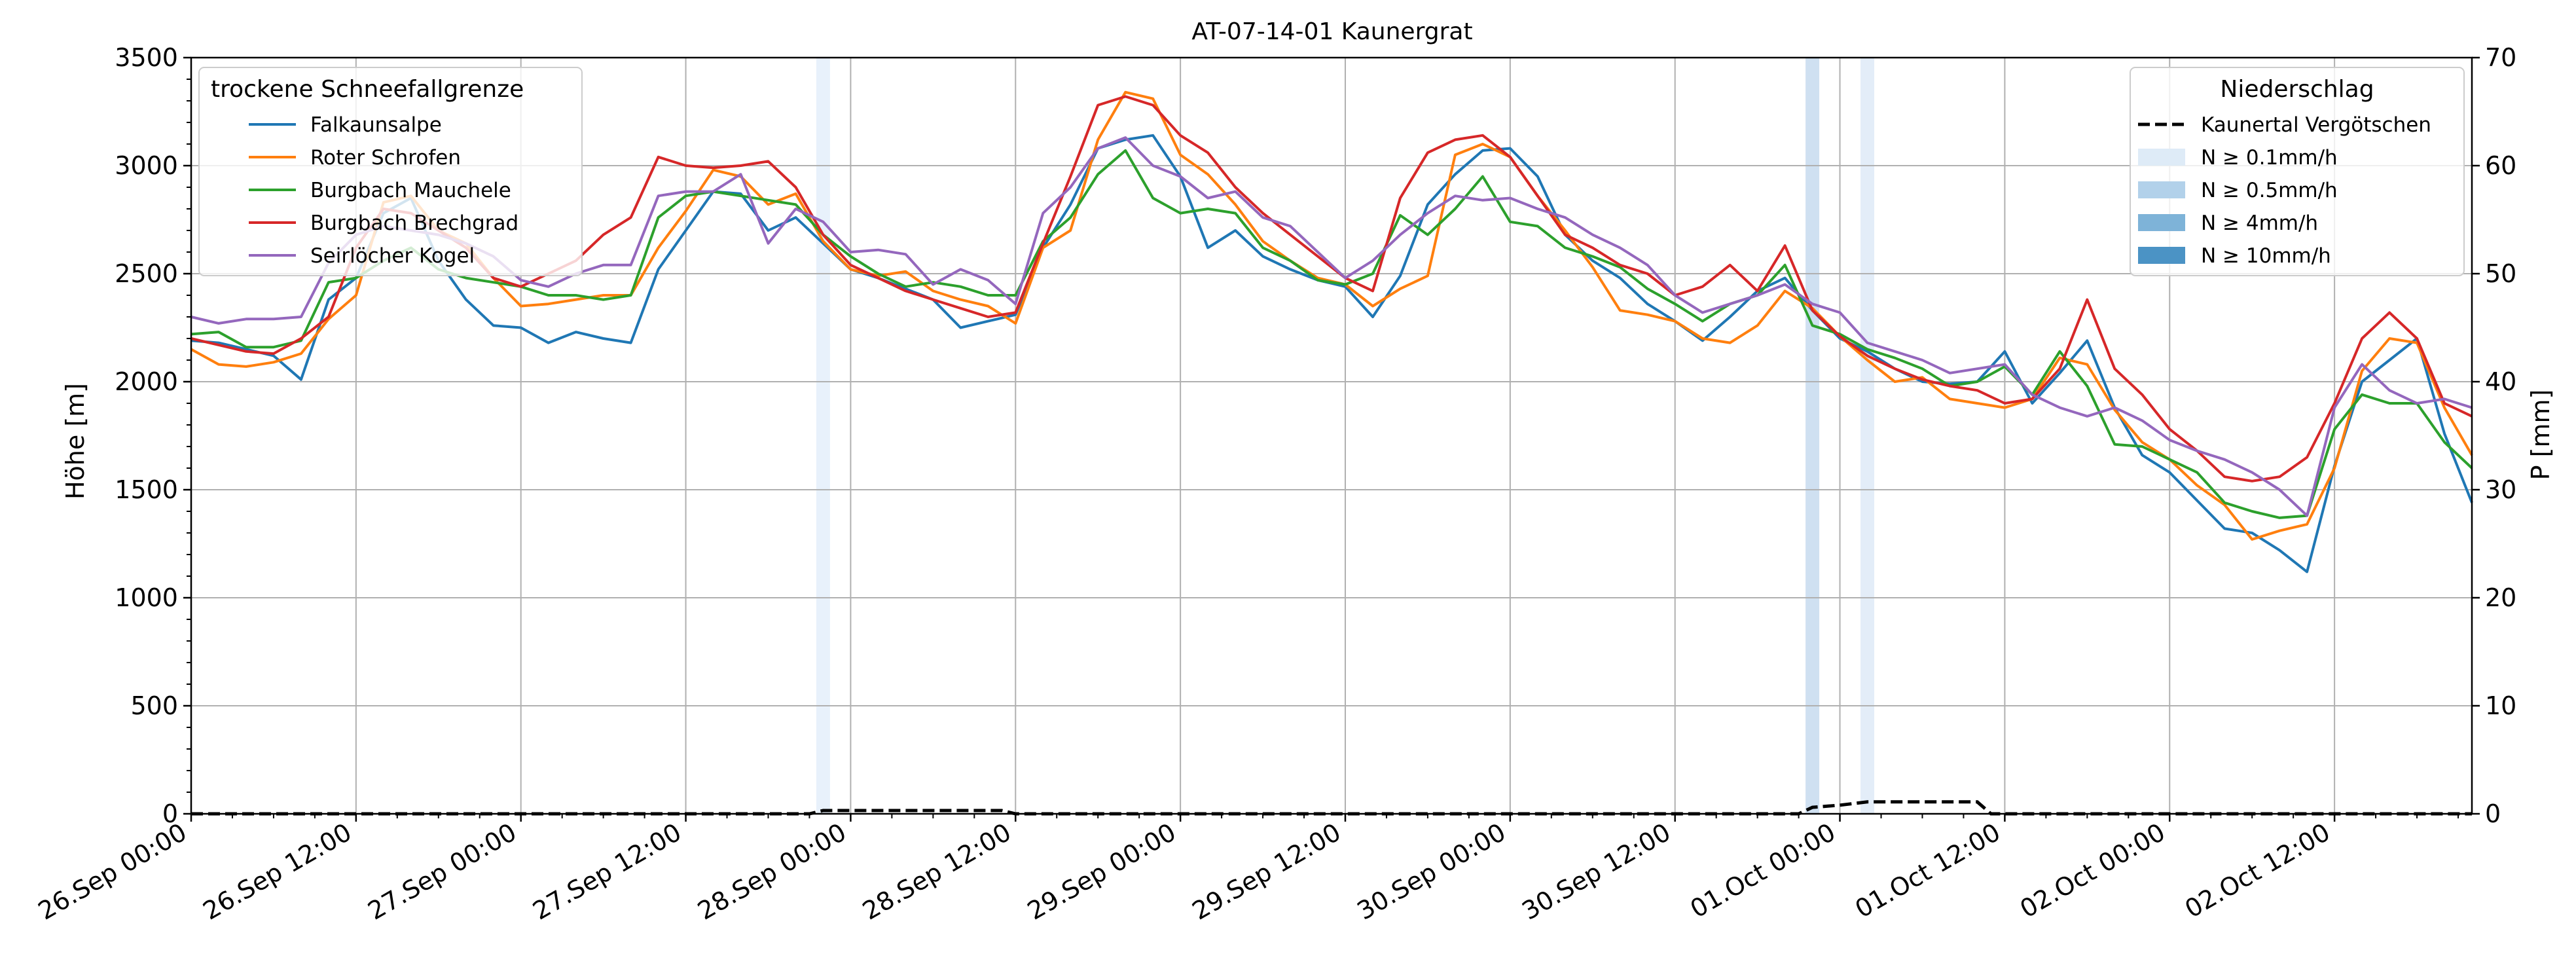 The image size is (2576, 967). I want to click on legend-station-label: Falkaunsalpe, so click(376, 125).